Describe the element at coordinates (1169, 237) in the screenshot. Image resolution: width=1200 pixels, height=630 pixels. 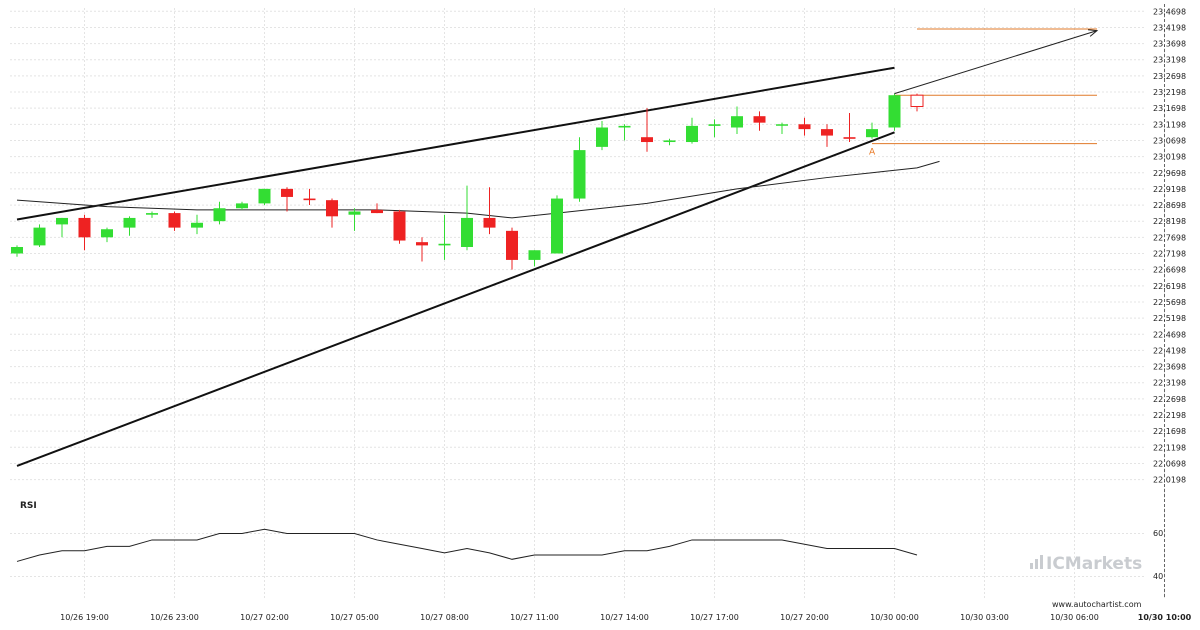
I see `y-tick-label: 22.7698` at that location.